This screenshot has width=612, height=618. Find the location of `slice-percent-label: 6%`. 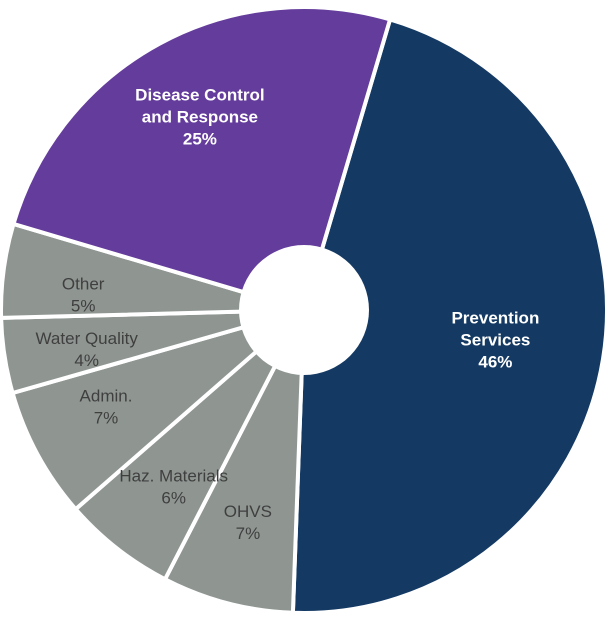

slice-percent-label: 6% is located at coordinates (173, 498).